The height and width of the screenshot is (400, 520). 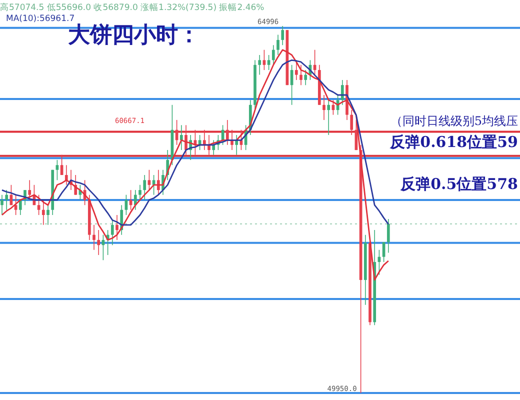 What do you see at coordinates (132, 7) in the screenshot?
I see `text: 高57074.5 低55696.0 收56879.0 涨幅1.32%(739.5) 振幅2.46%` at bounding box center [132, 7].